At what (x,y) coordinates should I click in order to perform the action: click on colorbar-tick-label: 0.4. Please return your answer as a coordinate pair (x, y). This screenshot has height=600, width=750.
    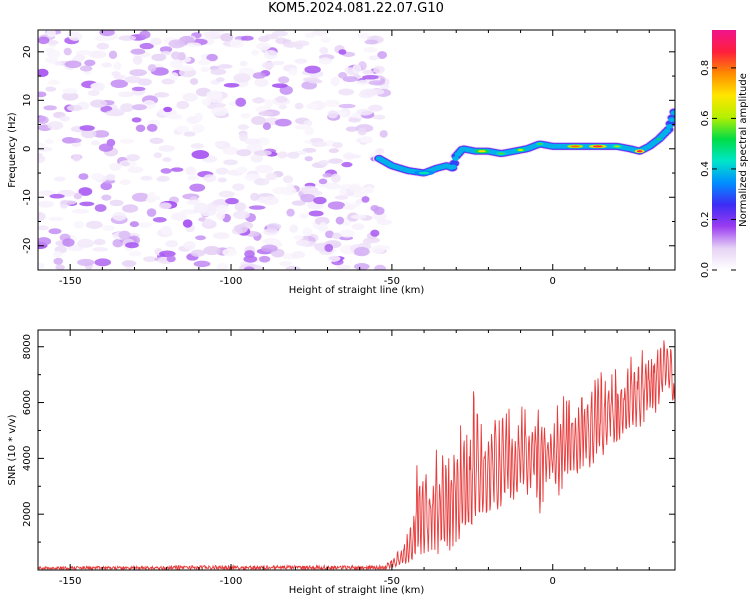
    Looking at the image, I should click on (705, 169).